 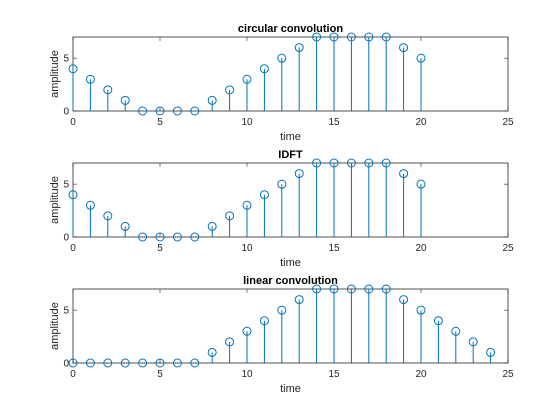 I want to click on chart-title: IDFT, so click(x=290, y=155).